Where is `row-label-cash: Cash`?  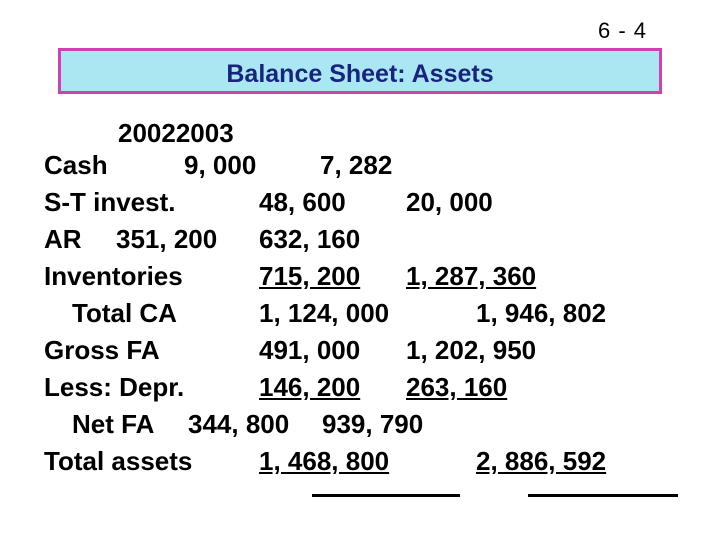
row-label-cash: Cash is located at coordinates (76, 165).